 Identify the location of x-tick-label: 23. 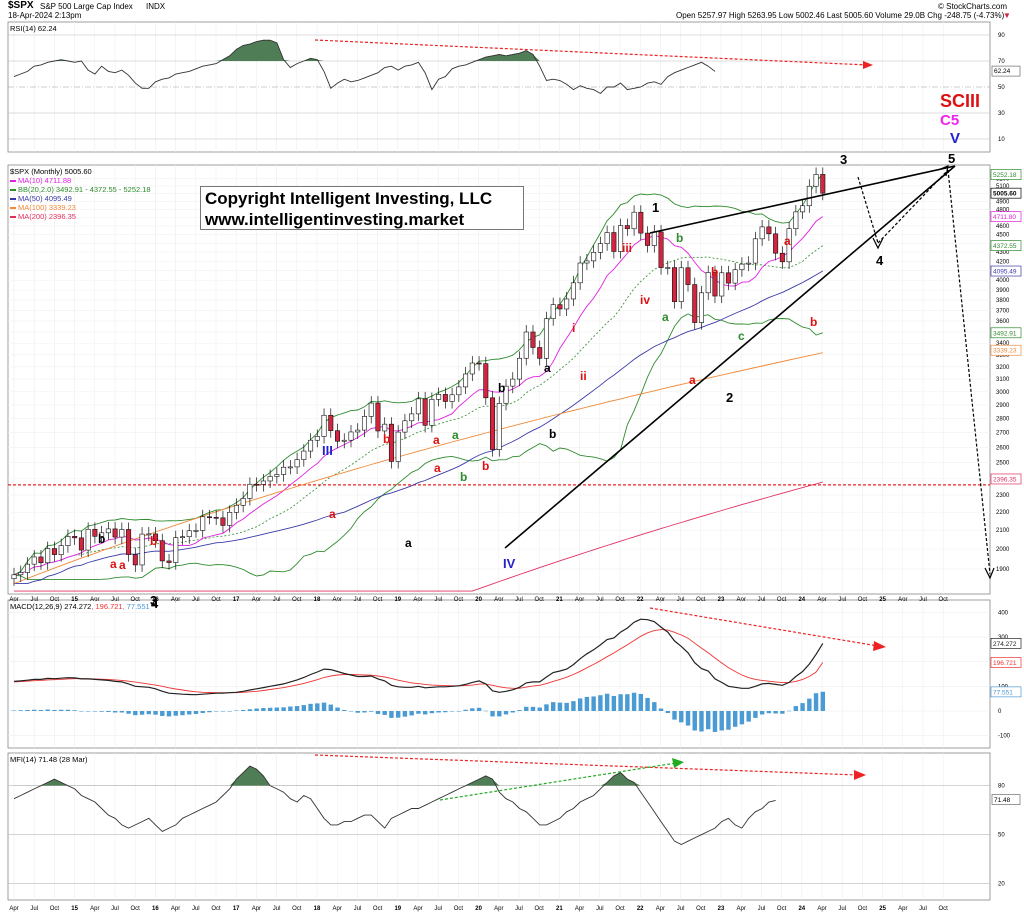
(721, 909).